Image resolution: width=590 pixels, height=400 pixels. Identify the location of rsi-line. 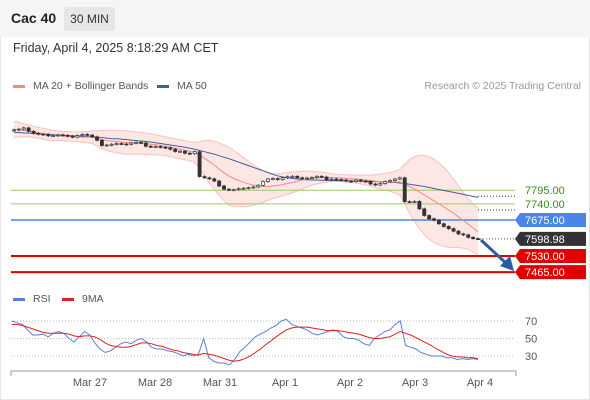
(245, 342).